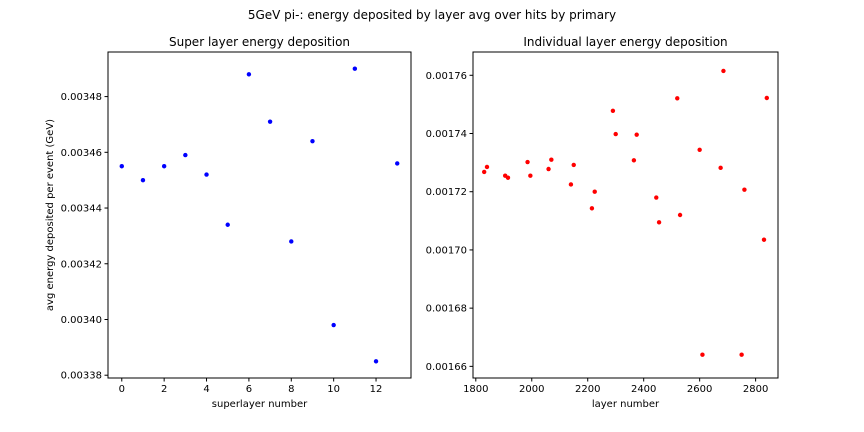 The image size is (864, 432). Describe the element at coordinates (446, 76) in the screenshot. I see `layer-y-tick-label: 0.00176` at that location.